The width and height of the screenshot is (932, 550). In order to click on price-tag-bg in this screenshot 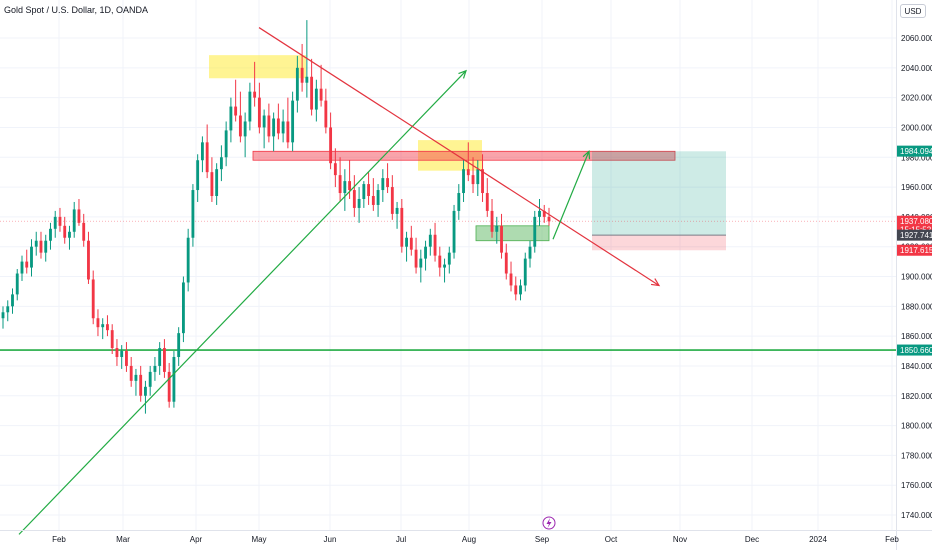, I will do `click(914, 235)`.